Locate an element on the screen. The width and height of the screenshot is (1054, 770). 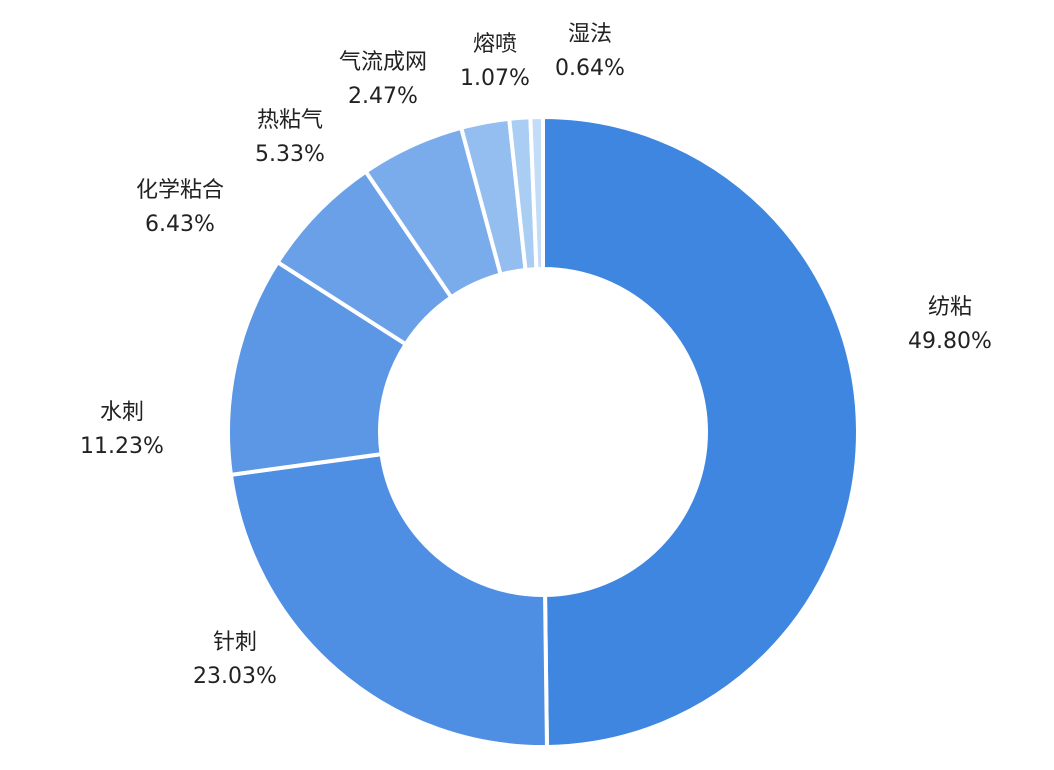
value-label: 49.80% is located at coordinates (950, 341).